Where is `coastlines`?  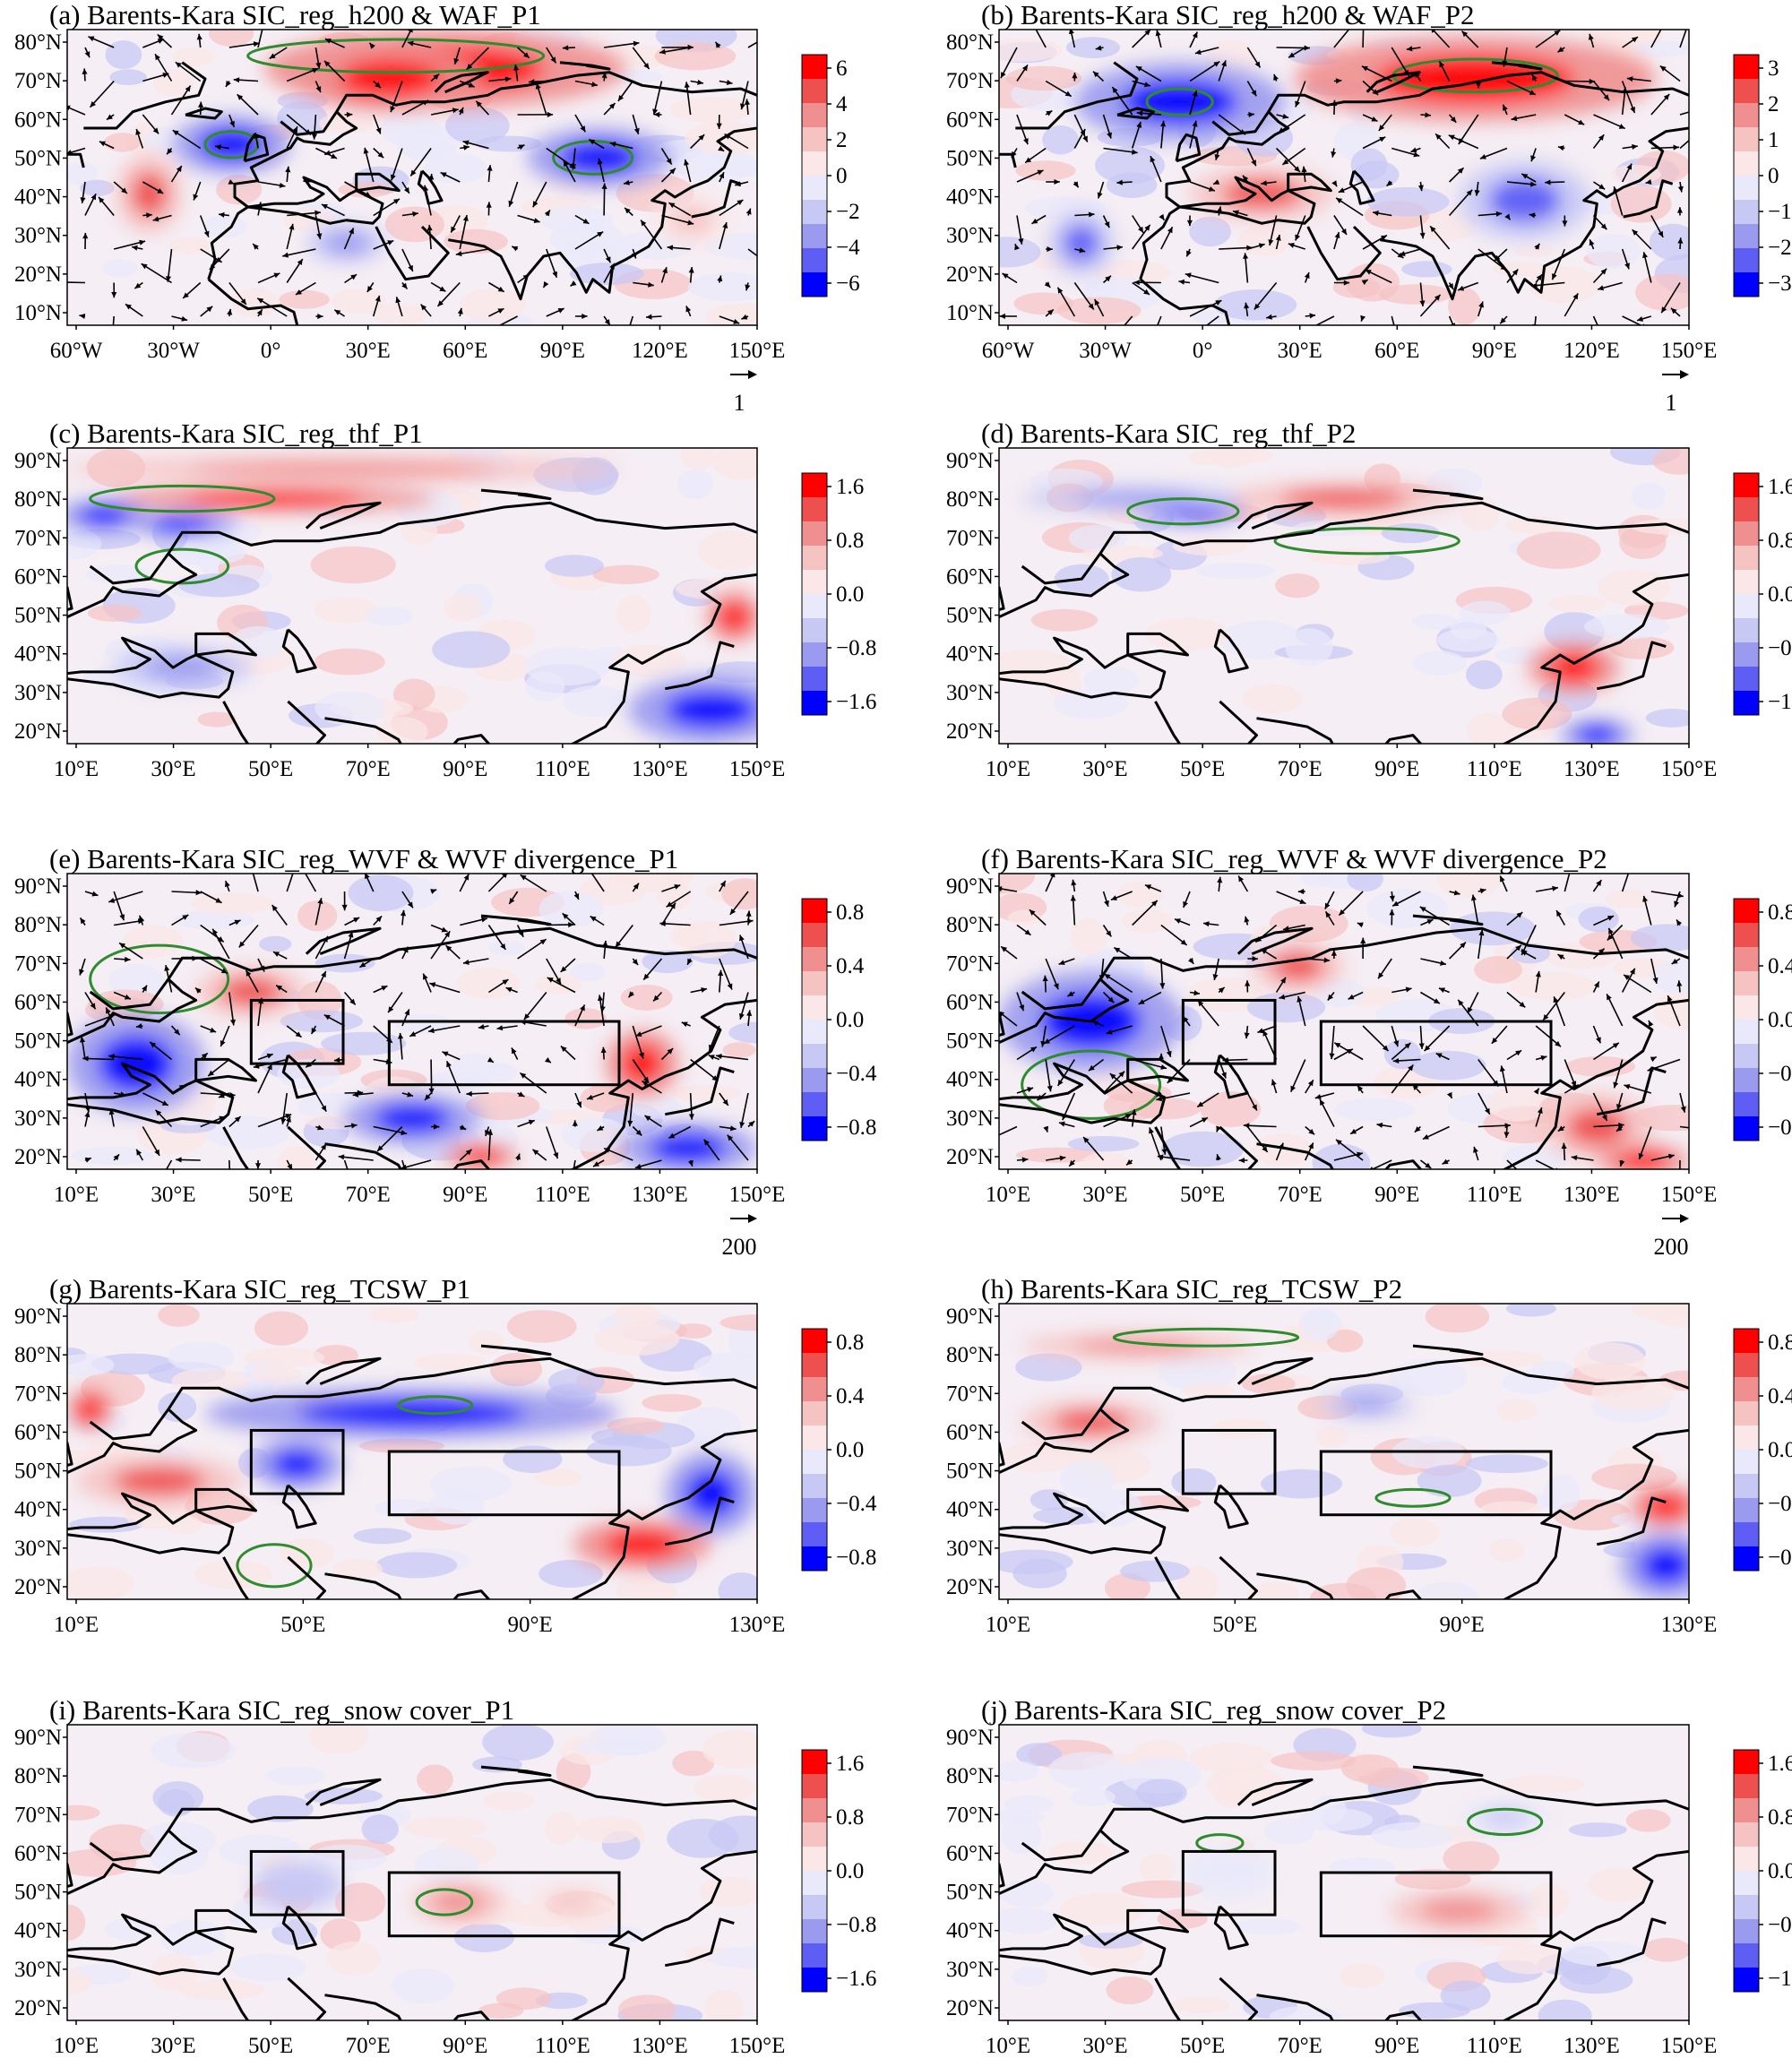
coastlines is located at coordinates (412, 616).